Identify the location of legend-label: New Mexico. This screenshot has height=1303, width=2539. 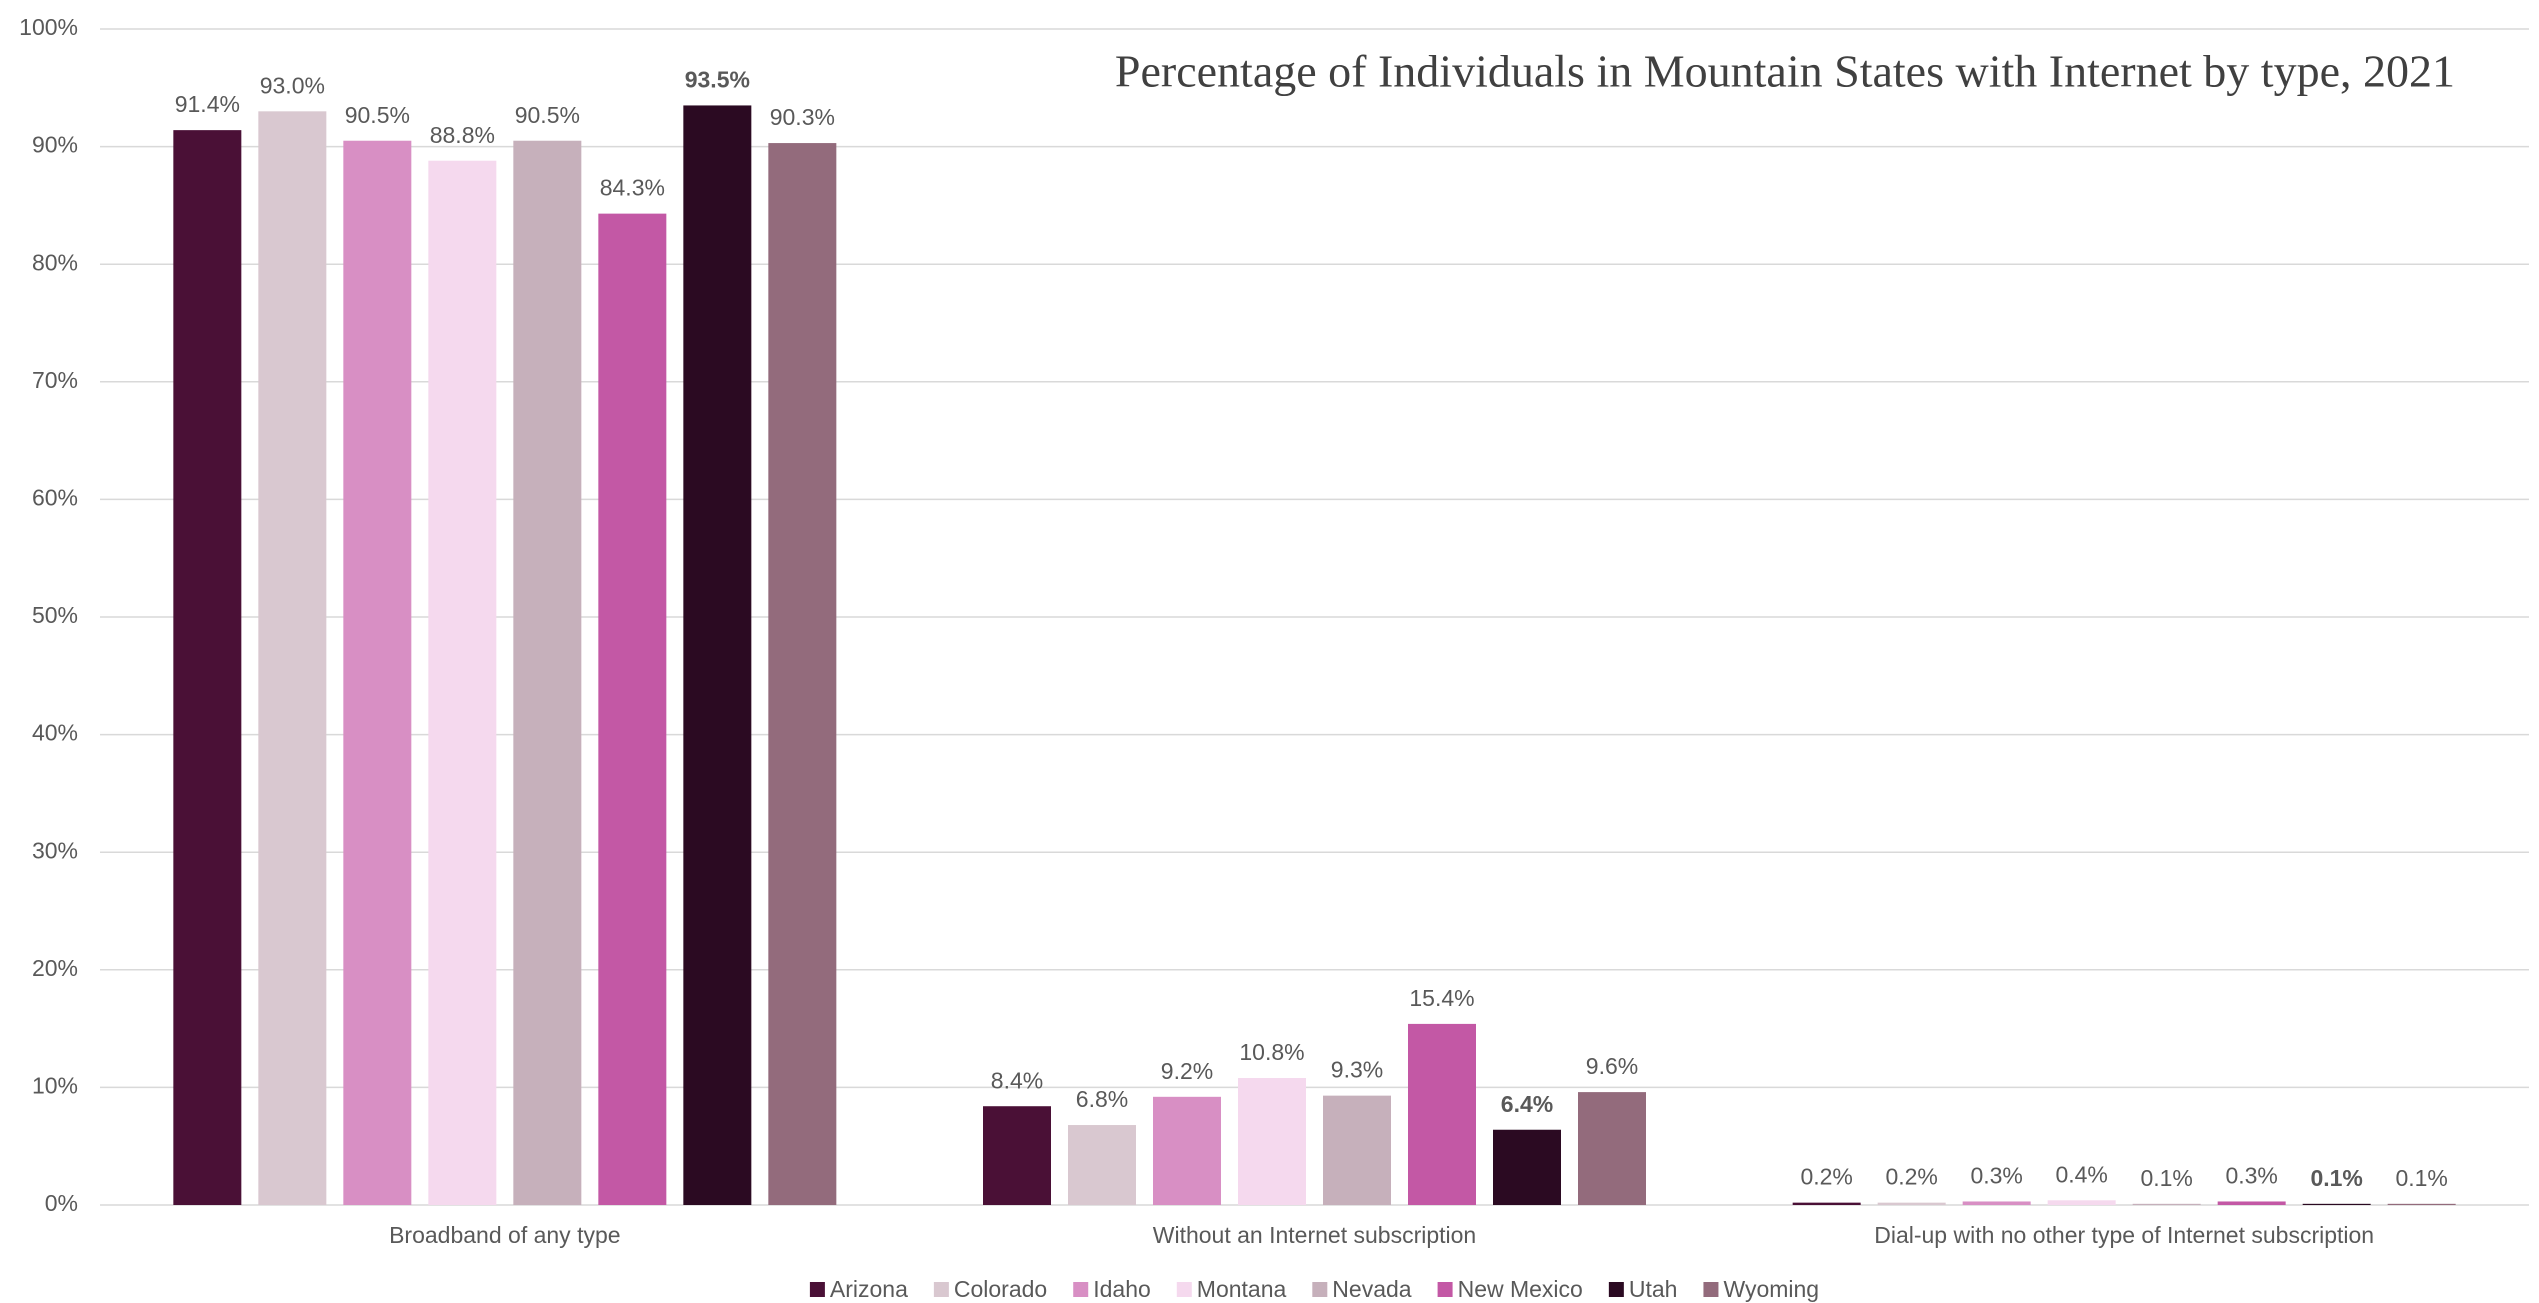
(1520, 1289).